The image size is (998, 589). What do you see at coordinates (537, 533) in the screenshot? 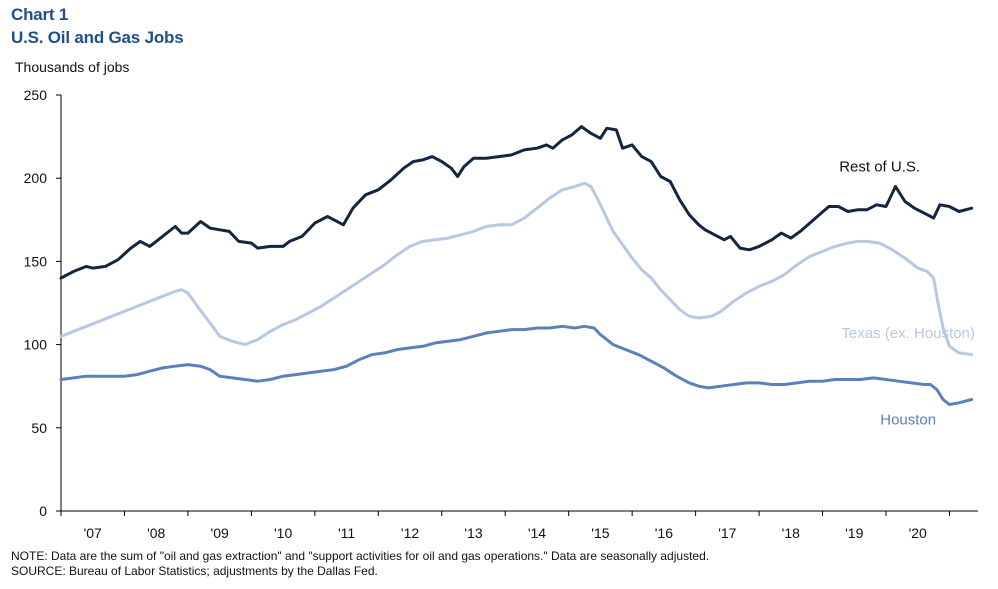
I see `x-tick-label: '14` at bounding box center [537, 533].